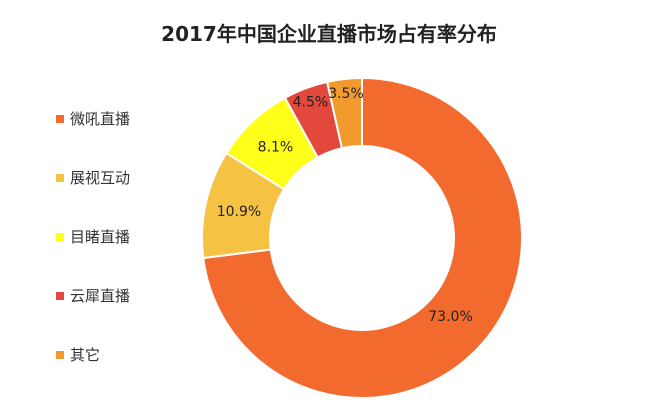  I want to click on legend-item-4: 云犀直播, so click(93, 295).